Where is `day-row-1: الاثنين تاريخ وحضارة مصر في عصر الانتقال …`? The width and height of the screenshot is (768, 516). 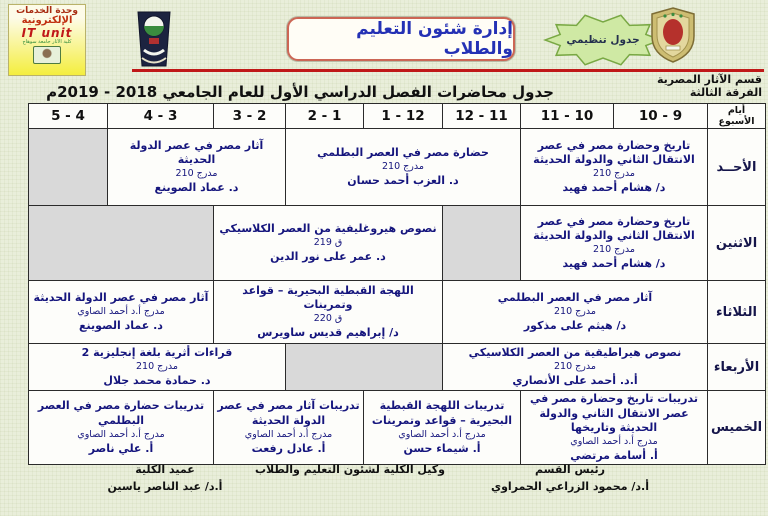 day-row-1: الاثنين تاريخ وحضارة مصر في عصر الانتقال … is located at coordinates (397, 243).